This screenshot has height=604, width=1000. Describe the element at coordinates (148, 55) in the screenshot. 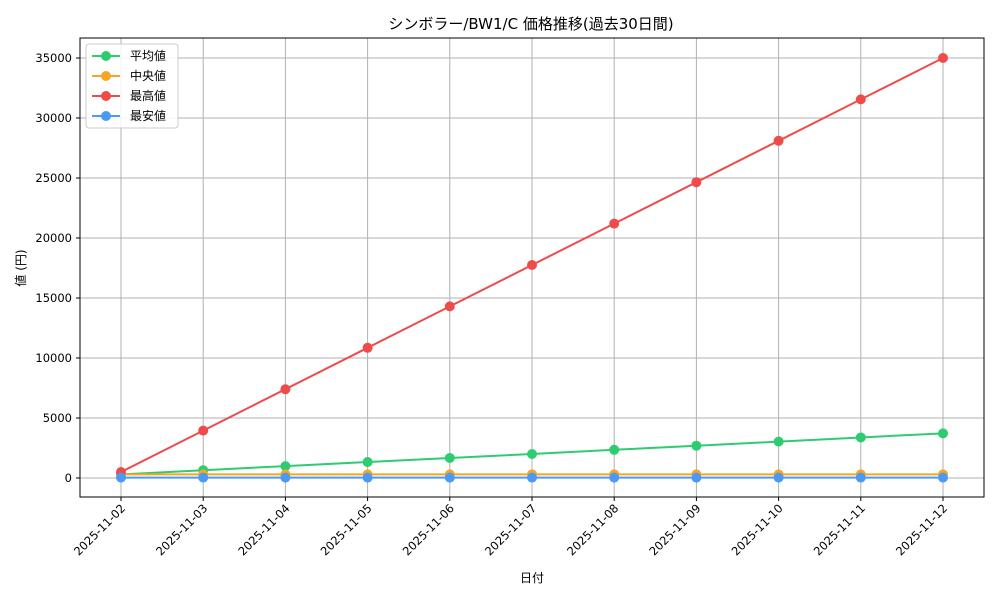

I see `legend-label: 平均値` at that location.